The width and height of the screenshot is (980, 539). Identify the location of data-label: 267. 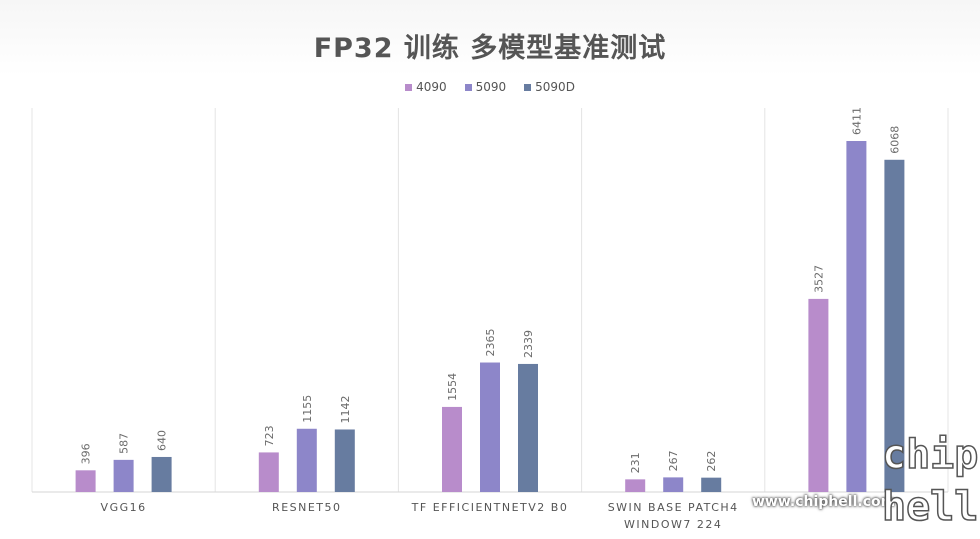
(673, 460).